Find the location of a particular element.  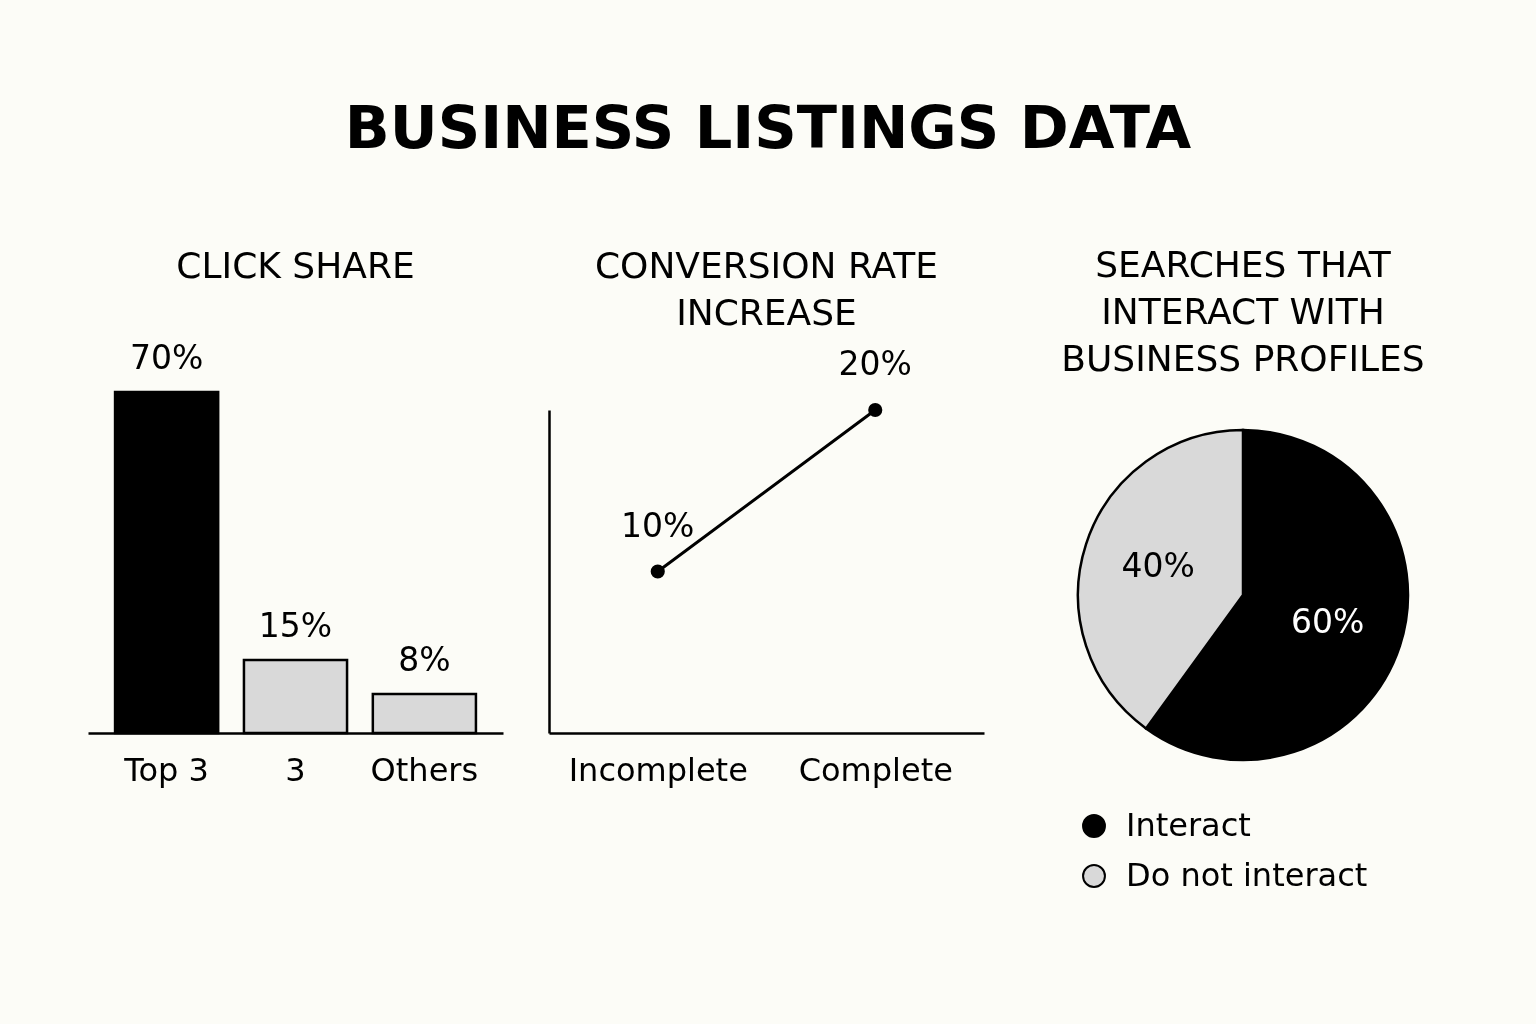

data-label: 20% is located at coordinates (875, 363).